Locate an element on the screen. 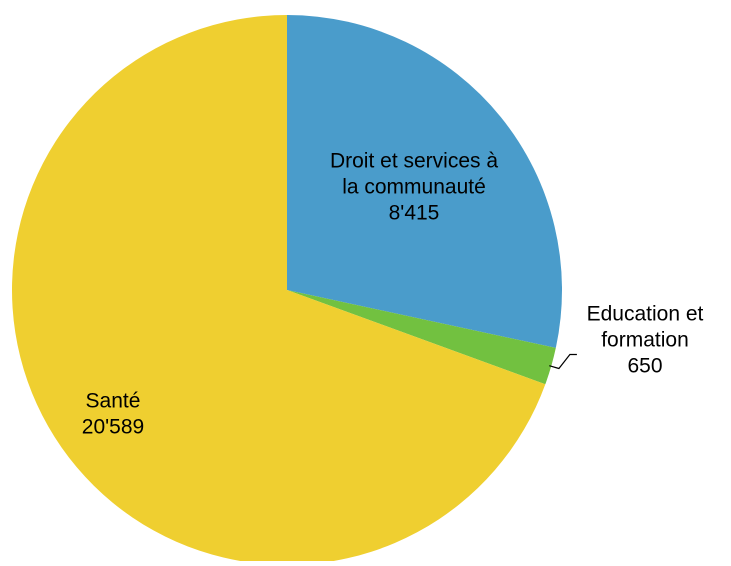 The width and height of the screenshot is (731, 566). data-value-education-formation: 650 is located at coordinates (644, 366).